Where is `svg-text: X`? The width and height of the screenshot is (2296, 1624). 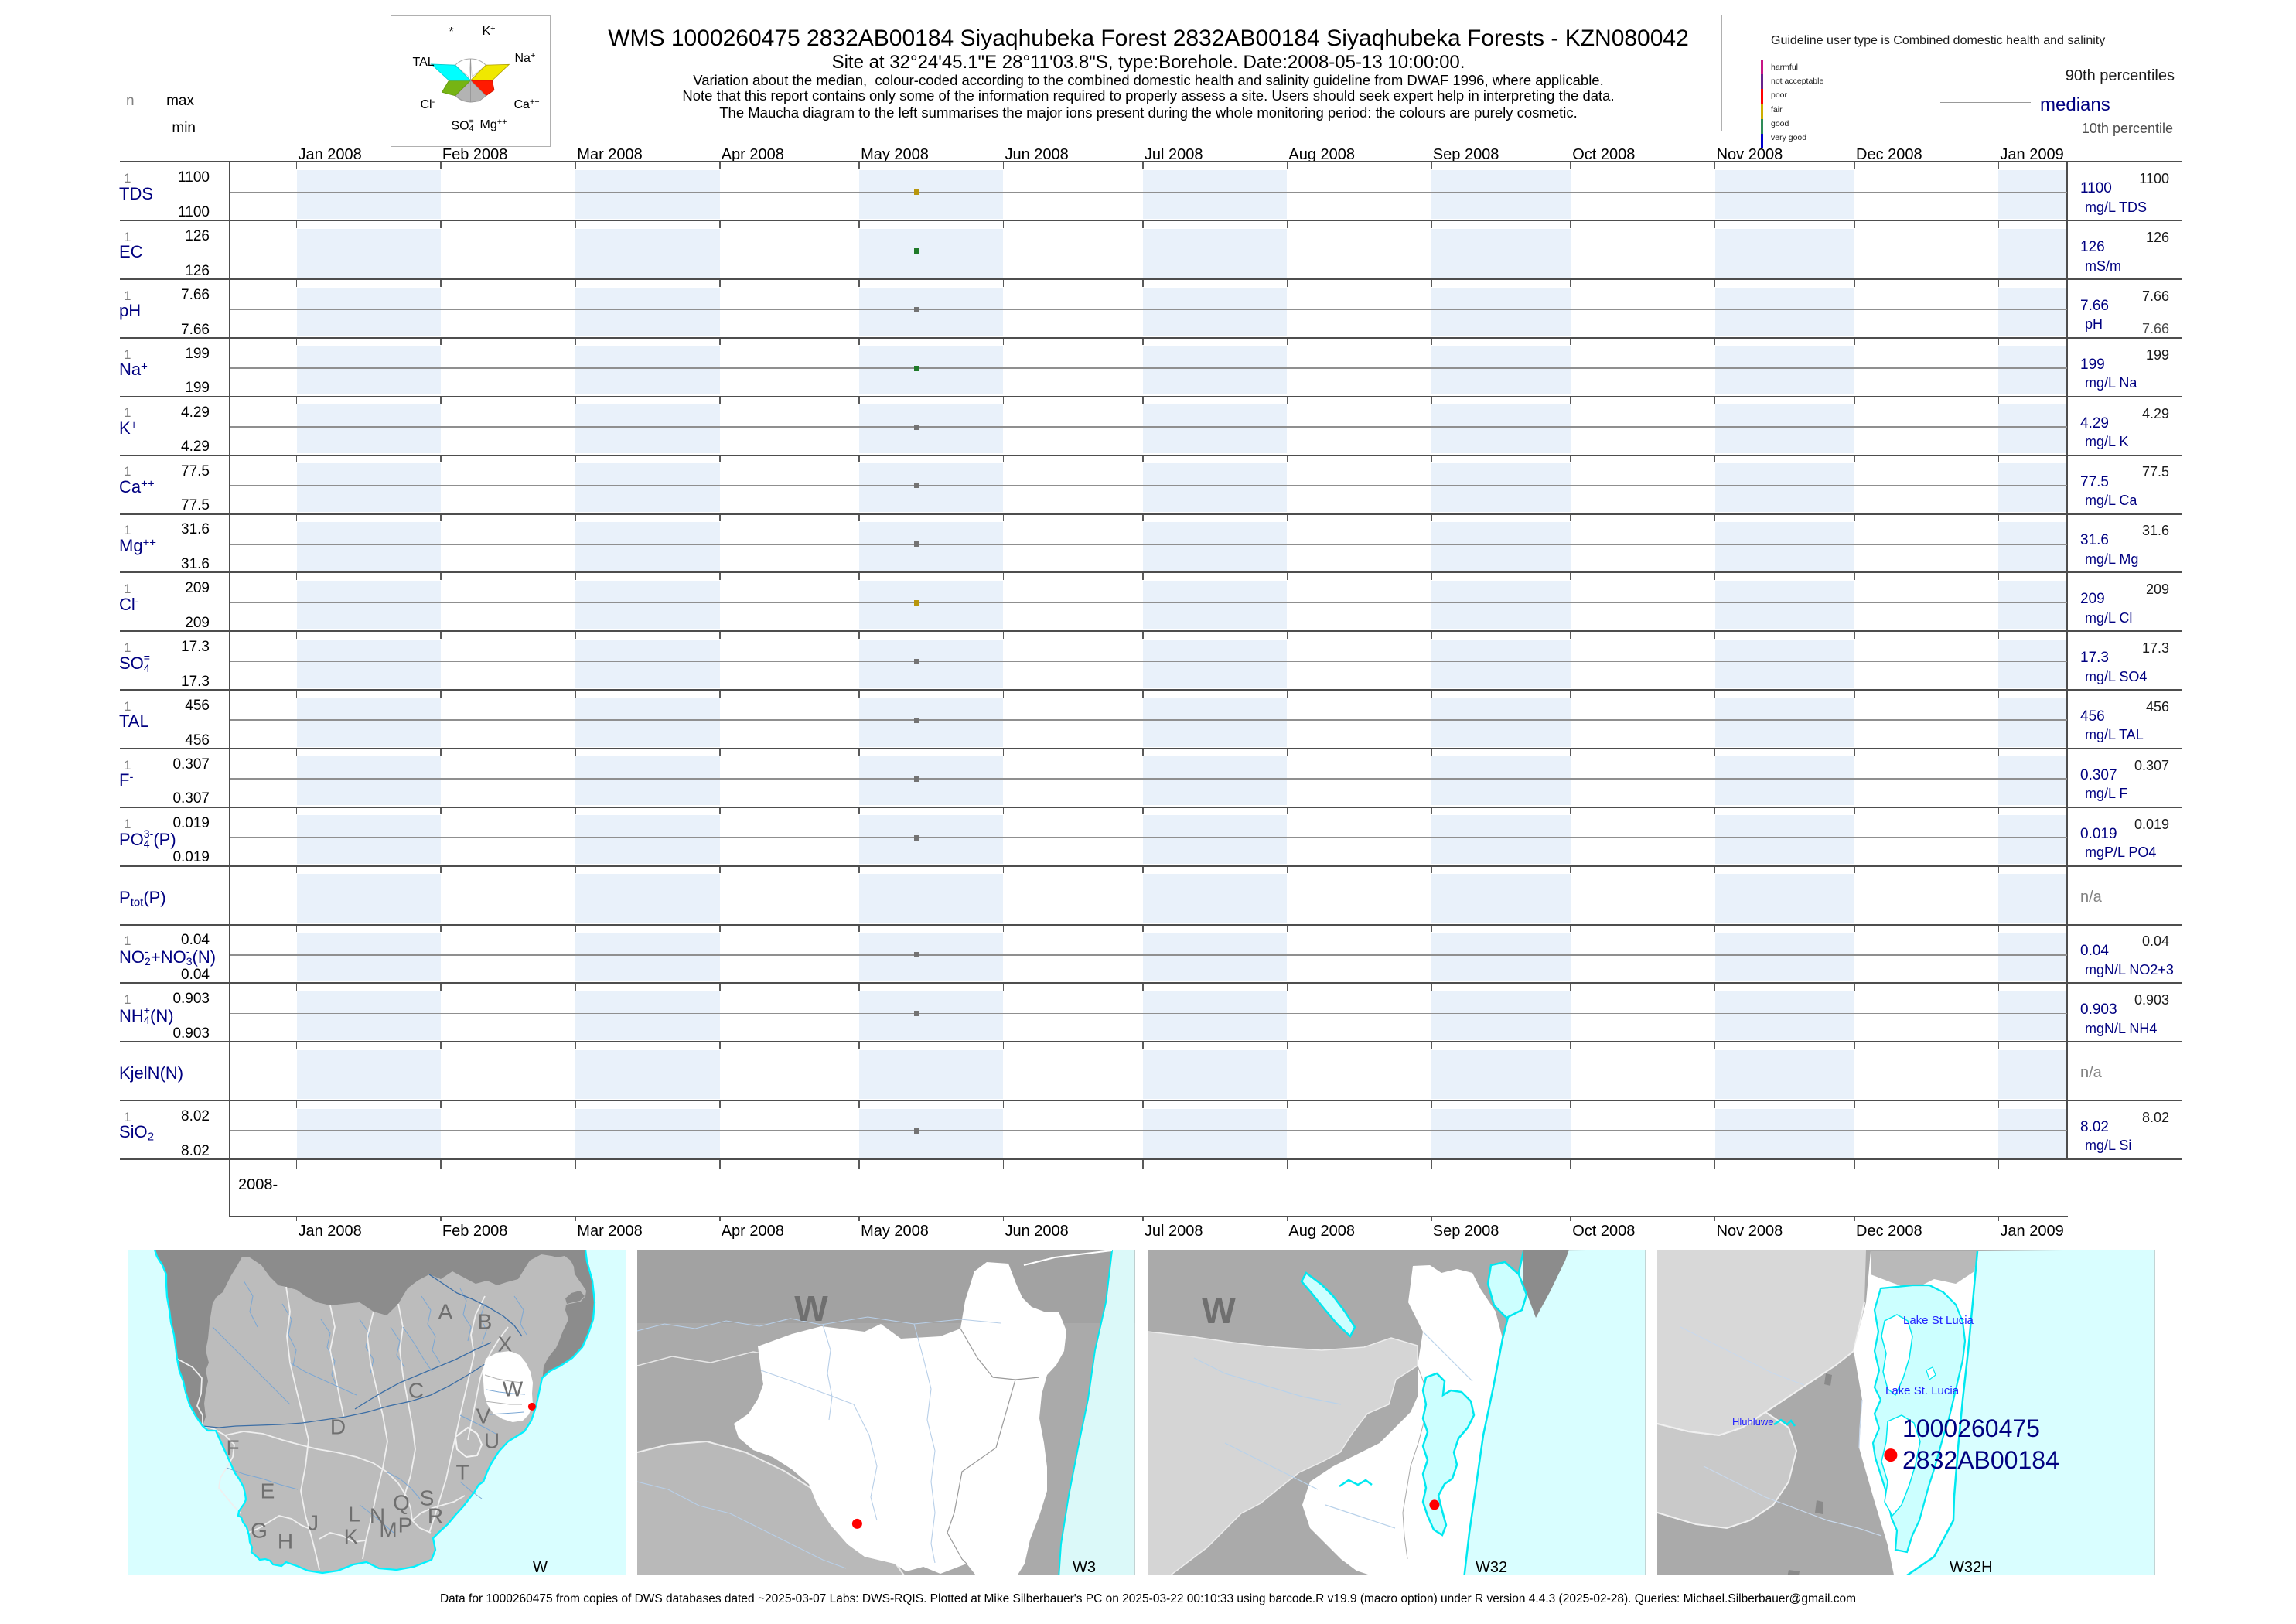 svg-text: X is located at coordinates (505, 1344).